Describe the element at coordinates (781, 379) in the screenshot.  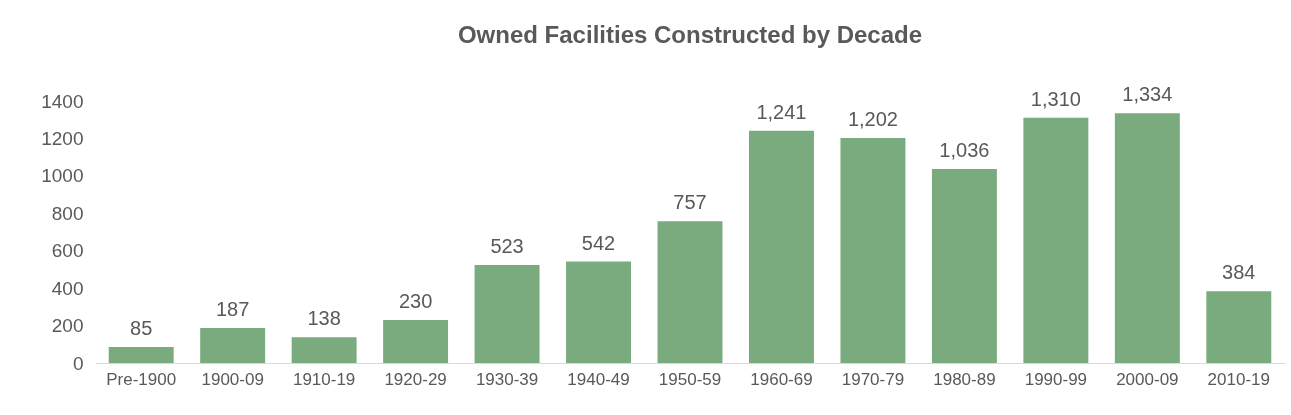
I see `x-tick-label: 1960-69` at that location.